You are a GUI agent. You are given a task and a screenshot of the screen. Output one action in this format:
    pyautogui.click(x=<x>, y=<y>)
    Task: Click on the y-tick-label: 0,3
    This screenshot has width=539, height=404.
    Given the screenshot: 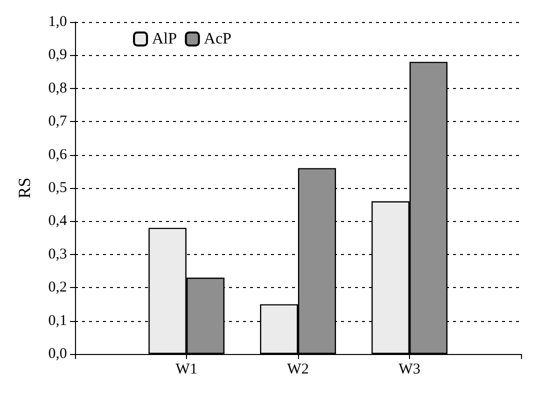 What is the action you would take?
    pyautogui.click(x=57, y=254)
    